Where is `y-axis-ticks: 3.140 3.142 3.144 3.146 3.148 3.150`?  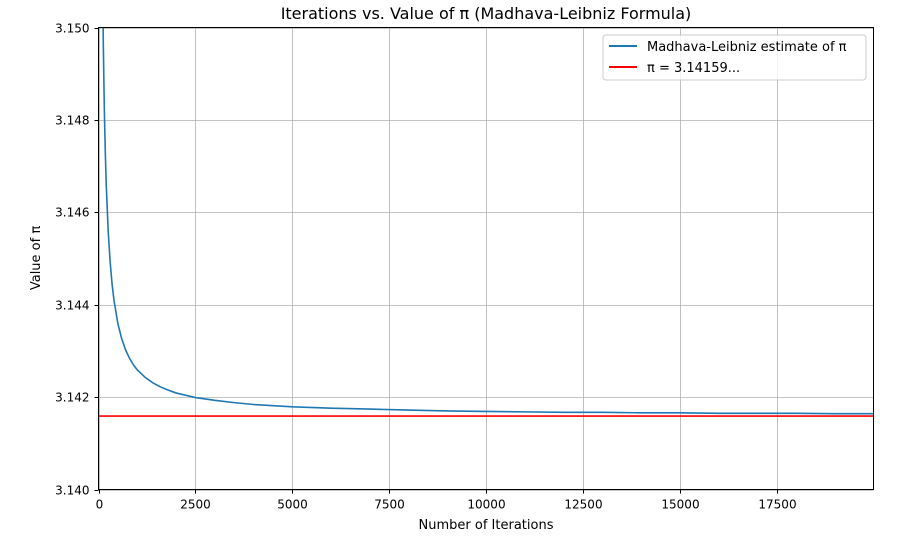
y-axis-ticks: 3.140 3.142 3.144 3.146 3.148 3.150 is located at coordinates (77, 260).